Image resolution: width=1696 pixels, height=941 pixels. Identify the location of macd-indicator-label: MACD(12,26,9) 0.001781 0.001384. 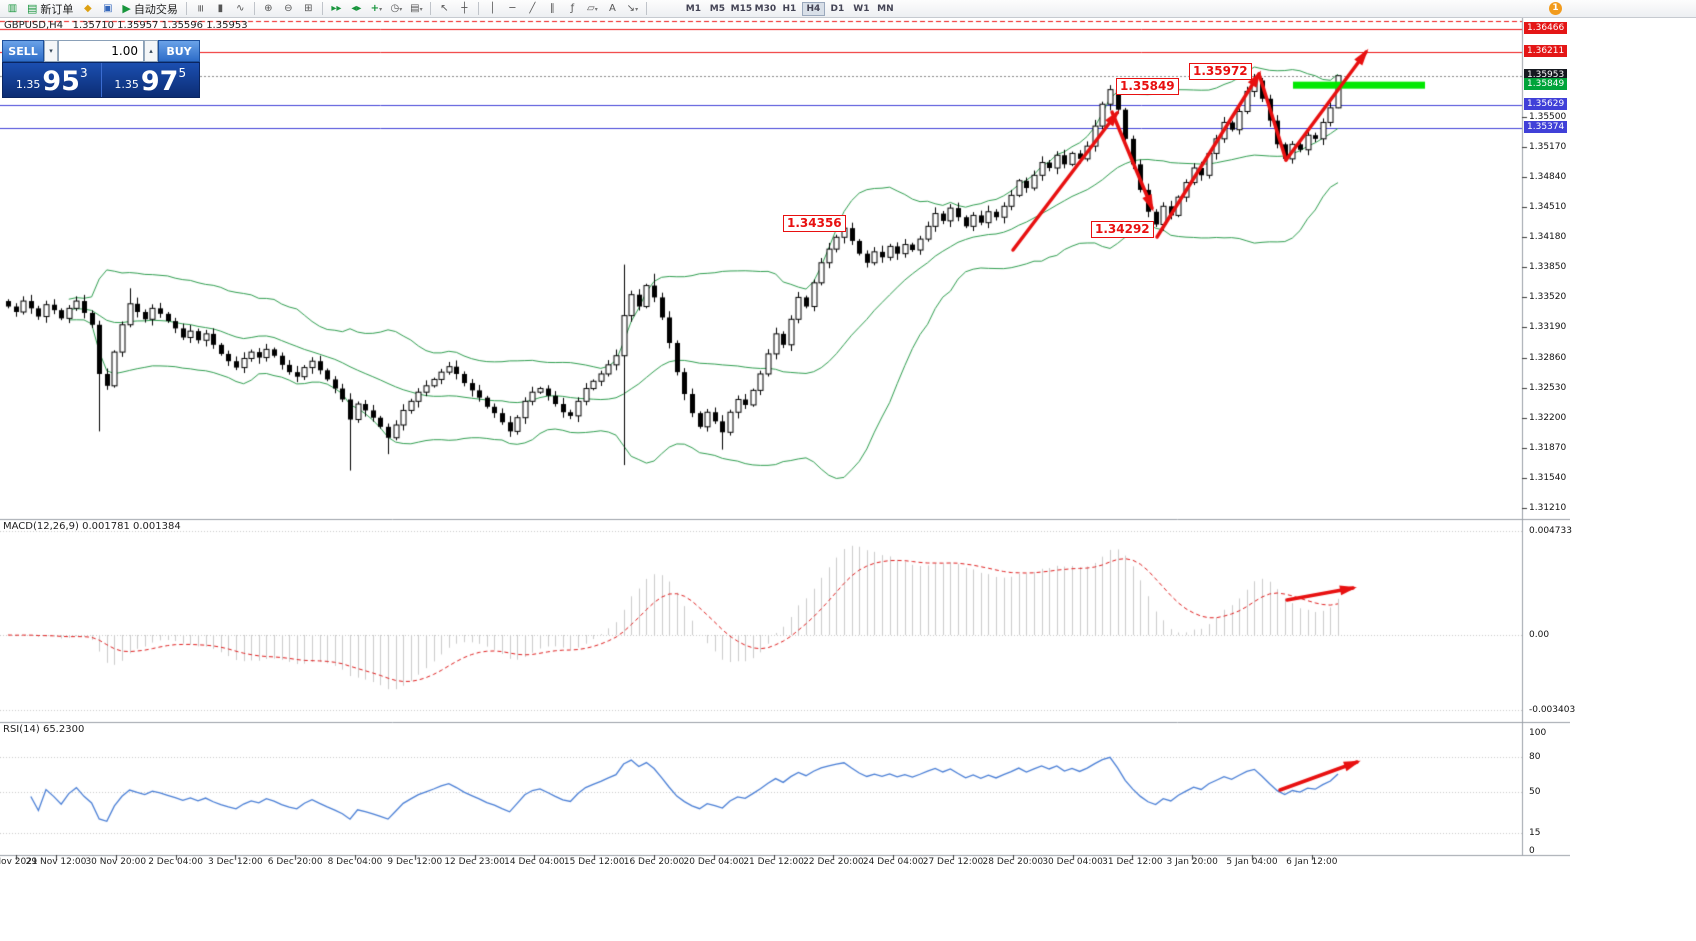
(92, 526).